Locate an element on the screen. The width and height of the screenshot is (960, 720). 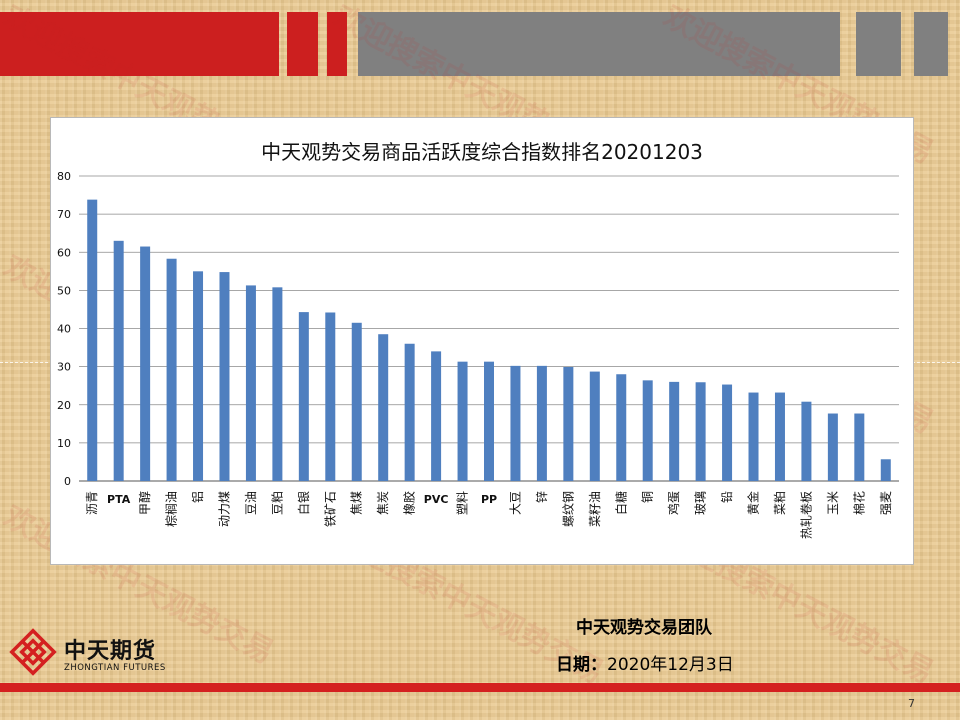
y-tick-label: 0 is located at coordinates (67, 481).